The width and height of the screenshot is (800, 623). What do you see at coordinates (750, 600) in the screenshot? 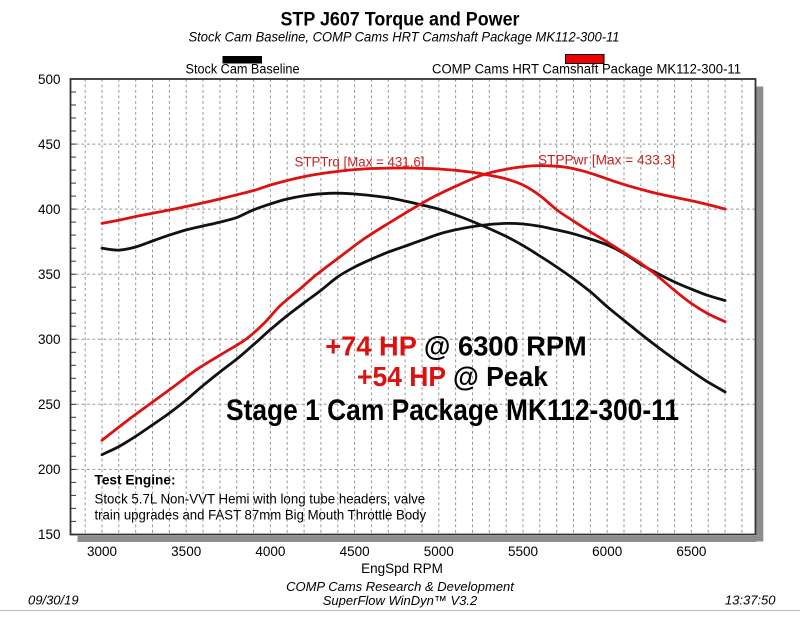
I see `svg-text: 13:37:50` at bounding box center [750, 600].